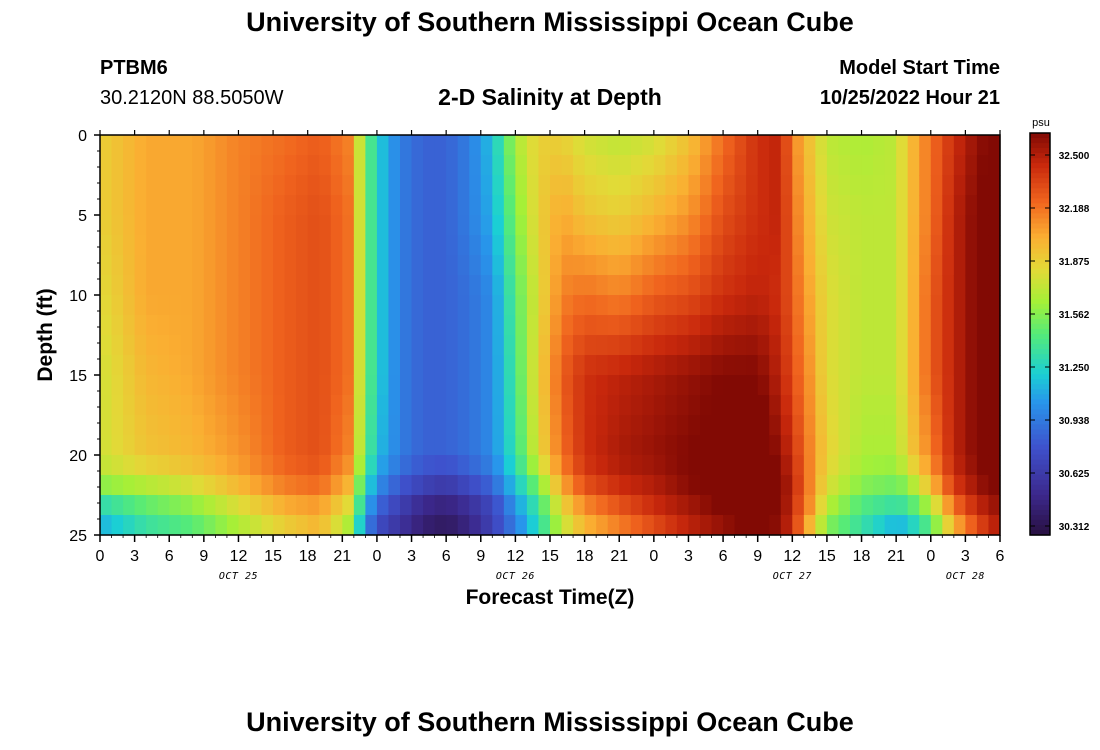  I want to click on x-tick-label: 9, so click(480, 556).